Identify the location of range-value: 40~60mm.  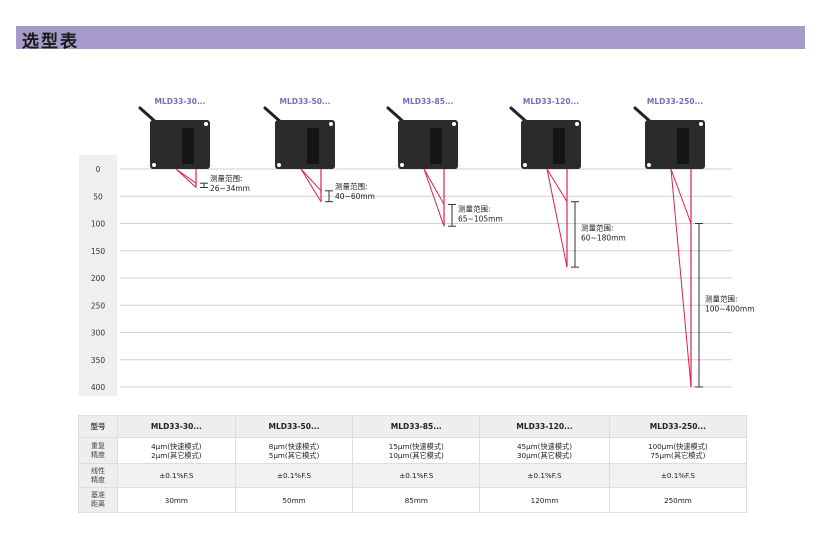
(355, 196).